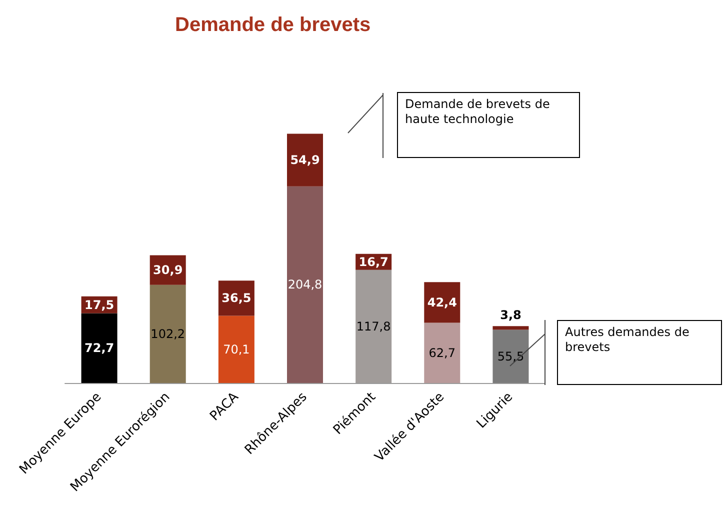 This screenshot has height=518, width=725. Describe the element at coordinates (237, 298) in the screenshot. I see `data-label: 36,5` at that location.